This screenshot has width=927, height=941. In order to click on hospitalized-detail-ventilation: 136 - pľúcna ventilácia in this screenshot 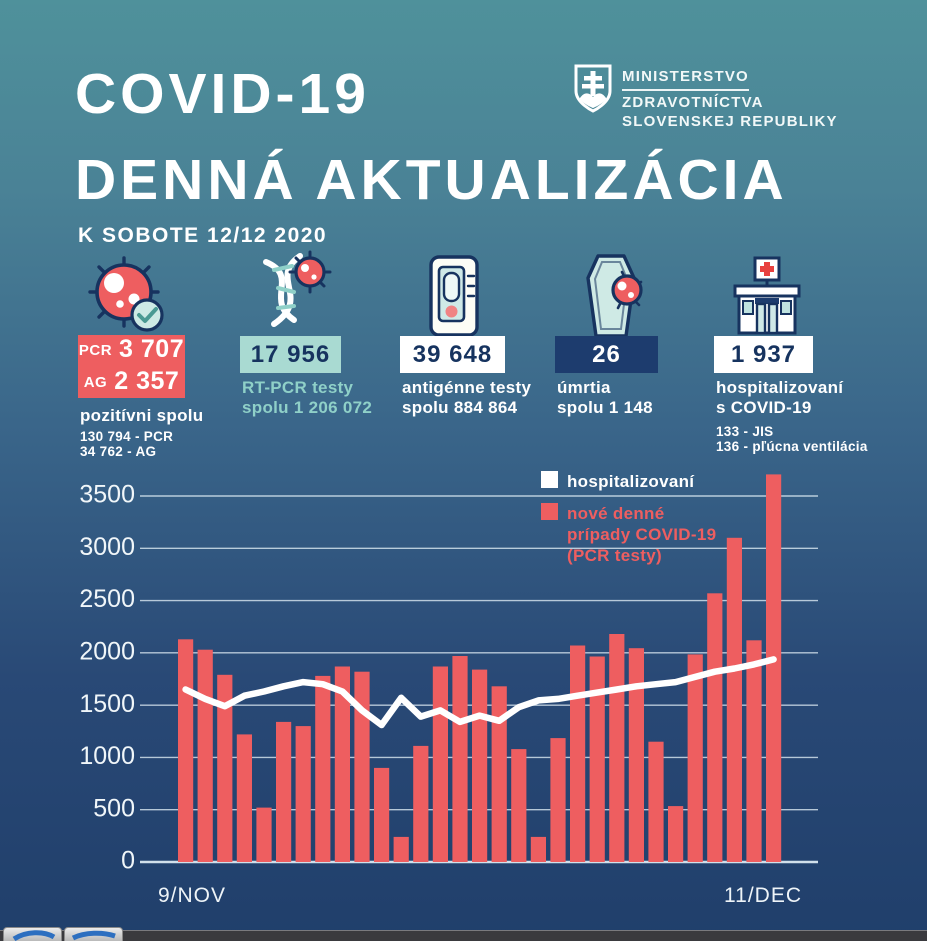, I will do `click(792, 446)`.